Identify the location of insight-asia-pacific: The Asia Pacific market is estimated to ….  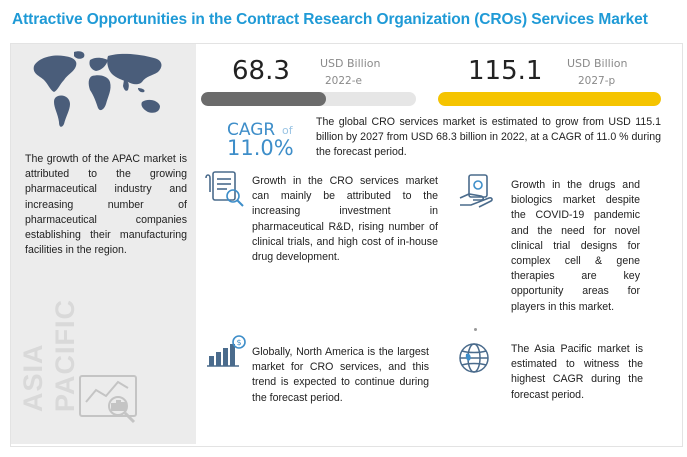
(577, 372).